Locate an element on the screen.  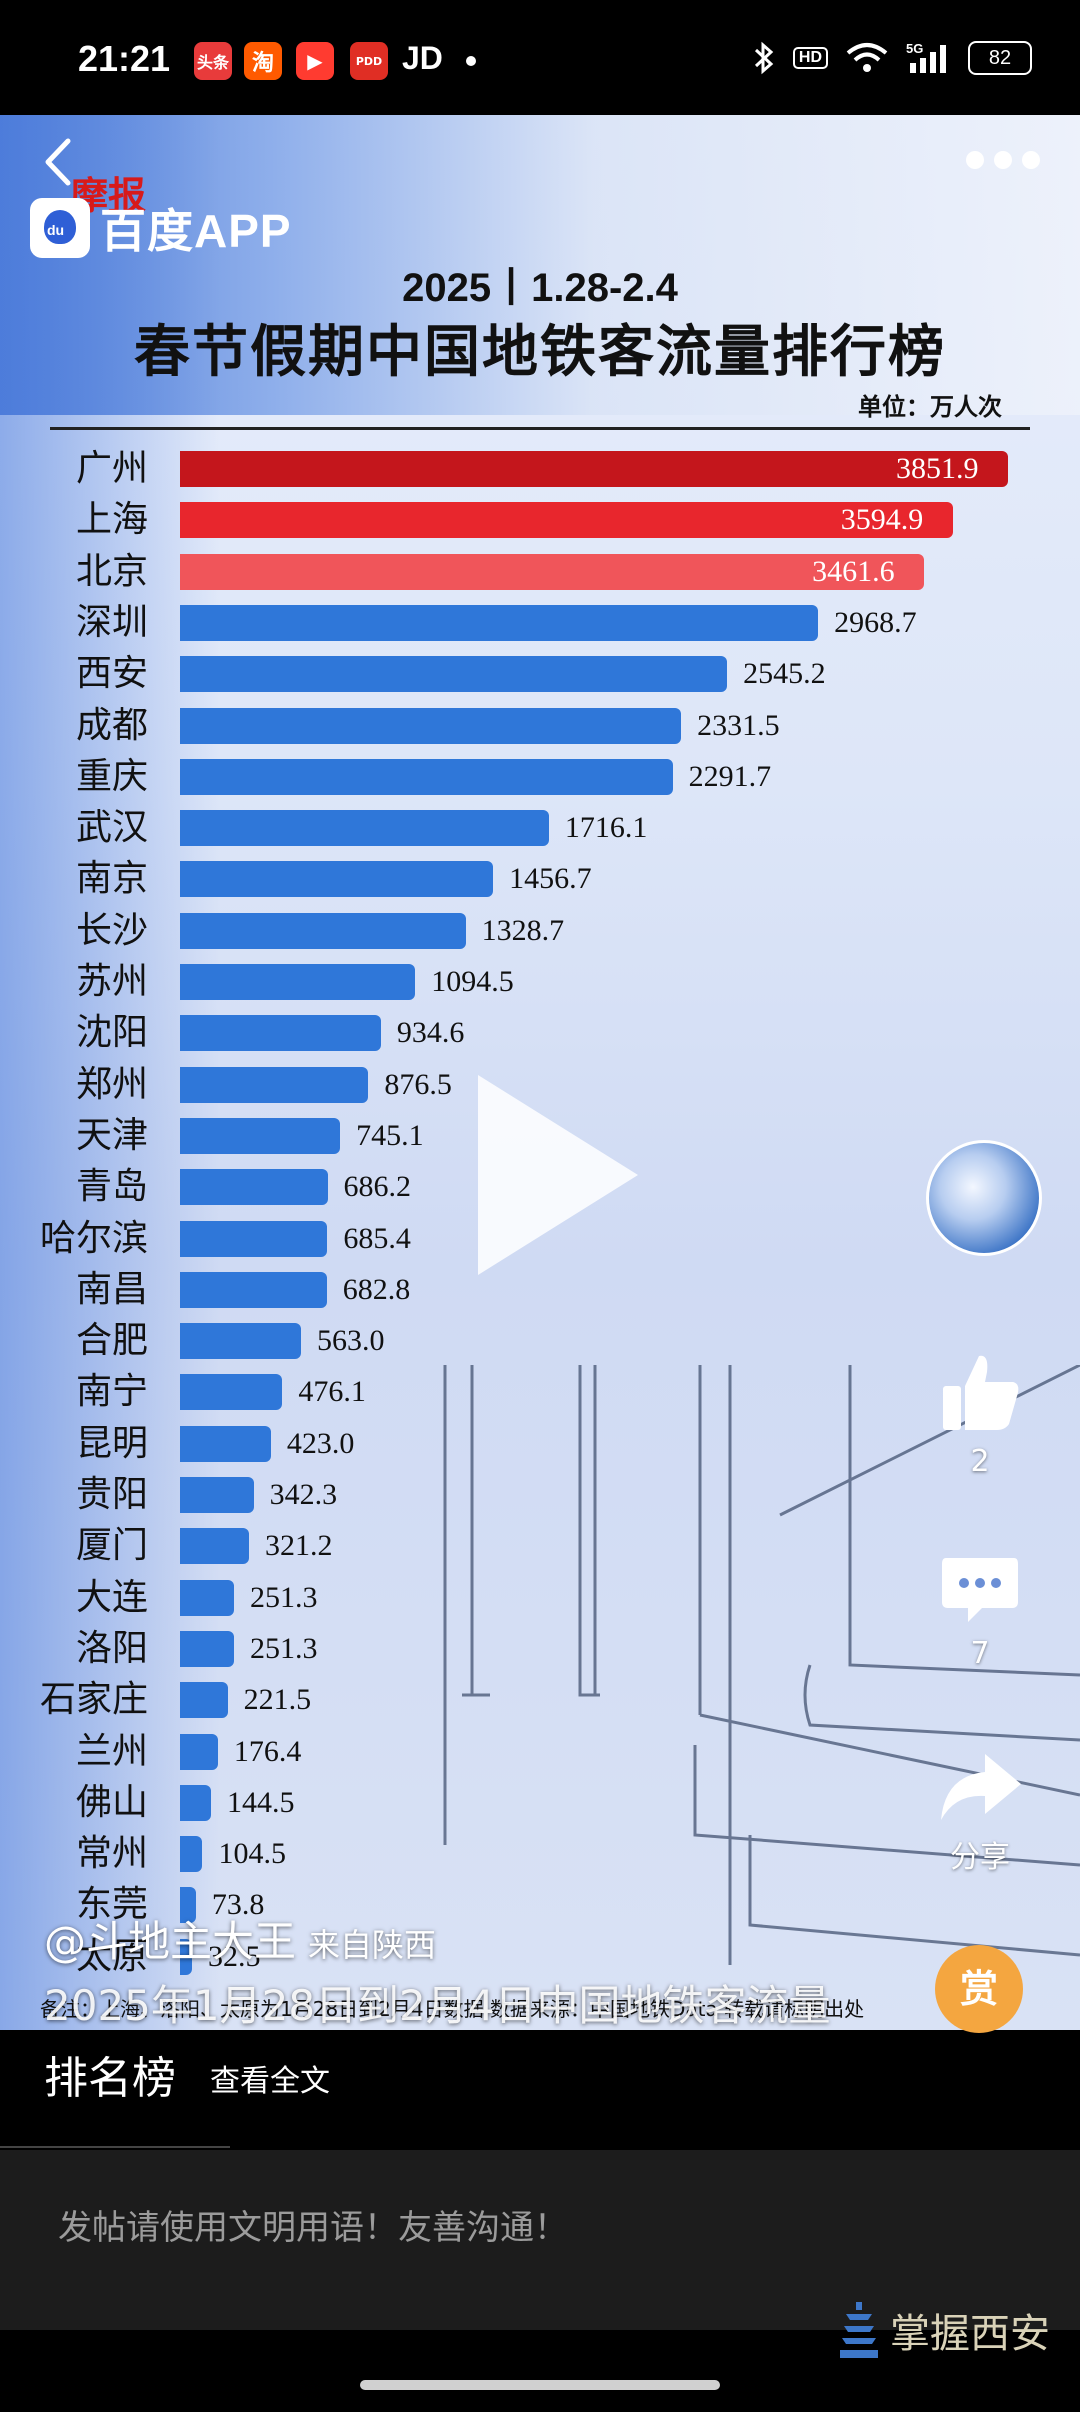
bar-row: 长沙 1328.7 is located at coordinates (540, 931).